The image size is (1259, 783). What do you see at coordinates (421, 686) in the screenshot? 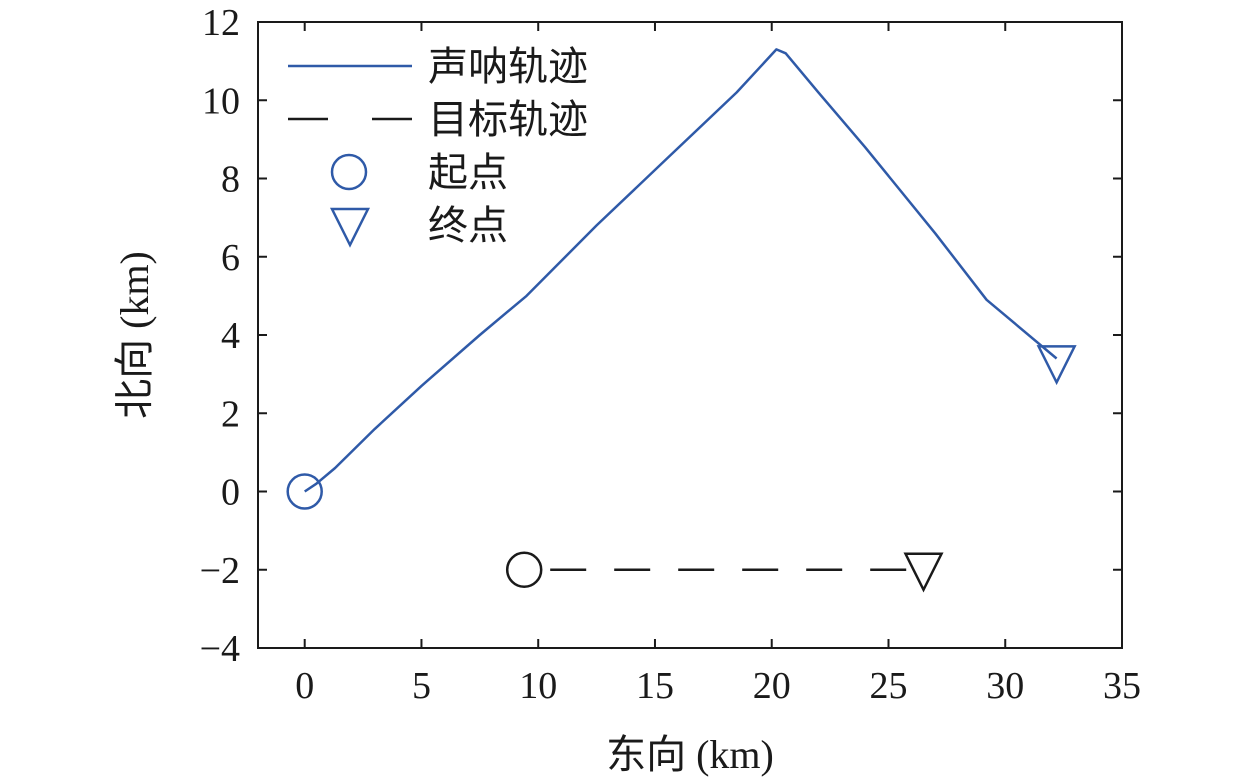
I see `x-tick-label: 5` at bounding box center [421, 686].